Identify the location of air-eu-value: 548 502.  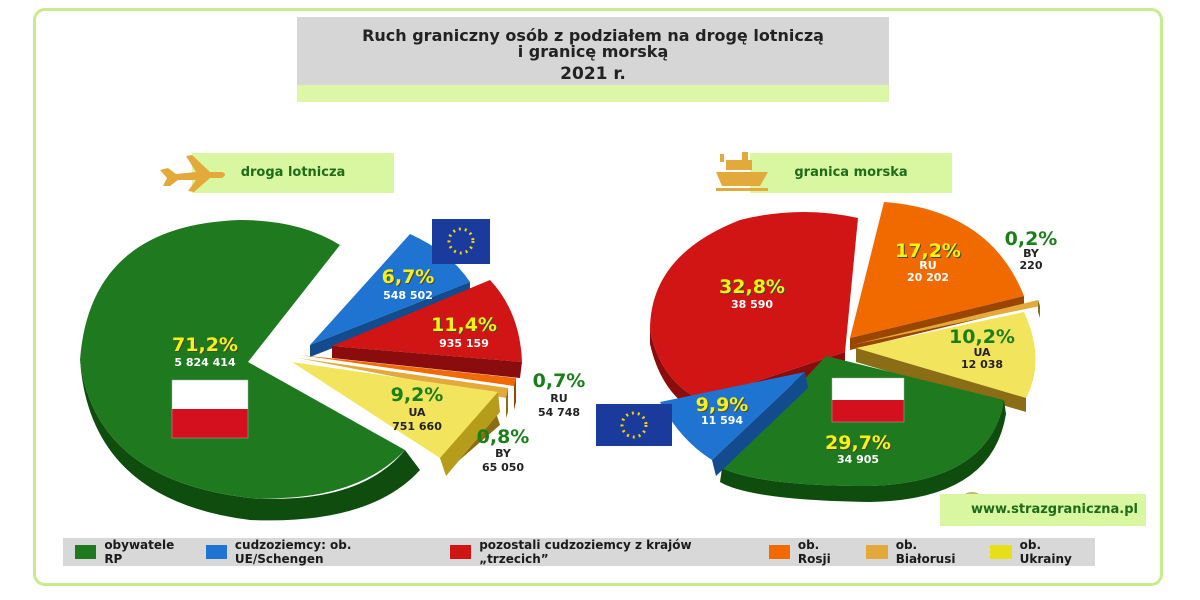
(408, 295).